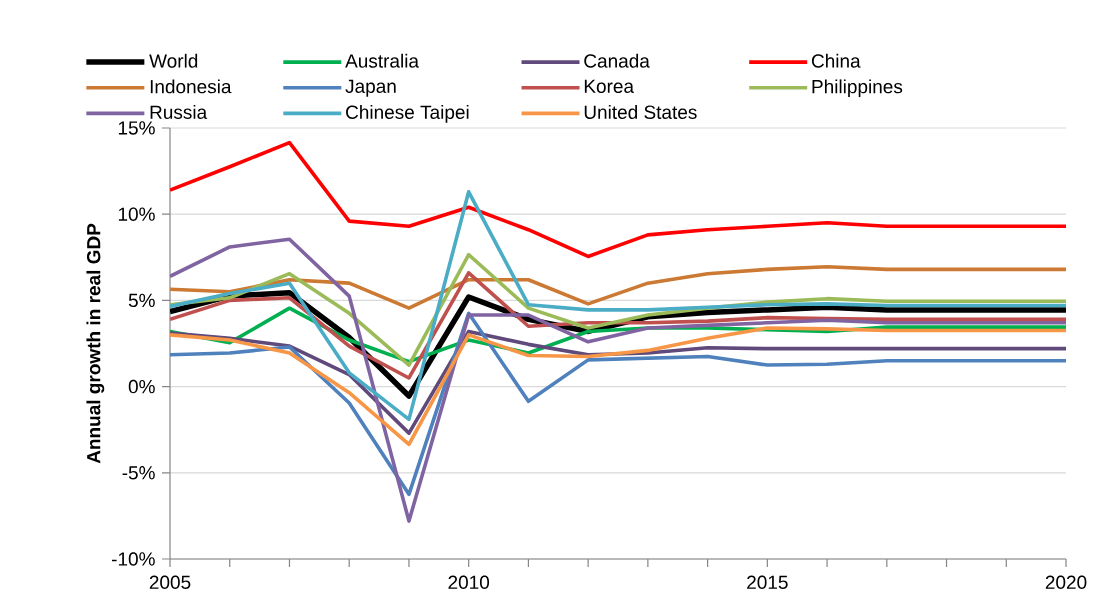  Describe the element at coordinates (836, 60) in the screenshot. I see `legend-label: China` at that location.